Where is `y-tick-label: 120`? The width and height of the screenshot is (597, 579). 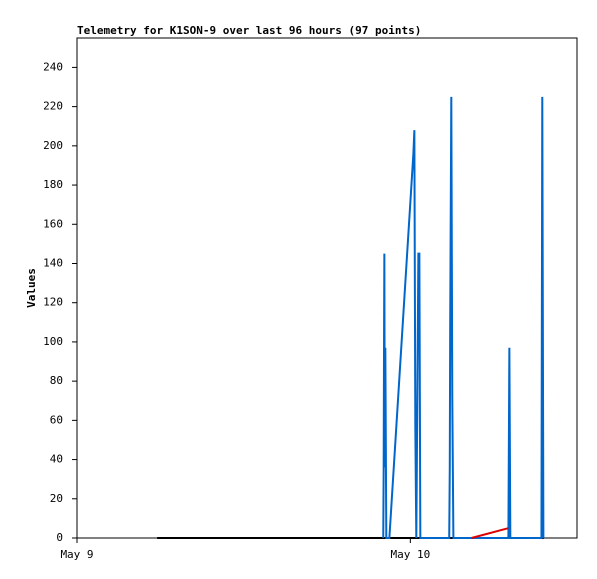 y-tick-label: 120 is located at coordinates (53, 302).